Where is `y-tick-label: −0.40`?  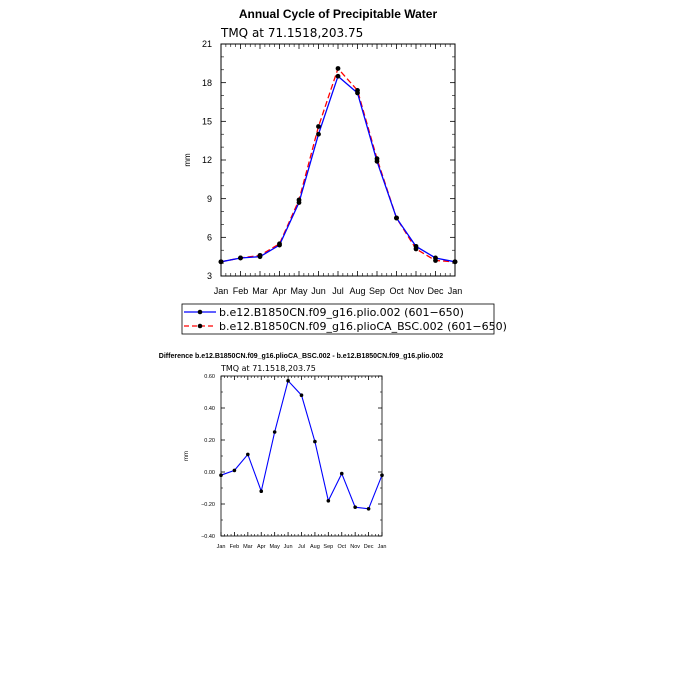
y-tick-label: −0.40 is located at coordinates (208, 537).